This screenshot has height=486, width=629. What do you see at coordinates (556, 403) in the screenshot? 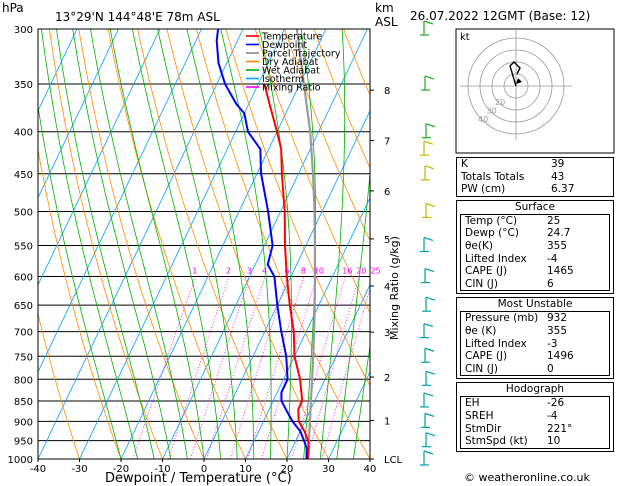
I see `index-value: -26` at bounding box center [556, 403].